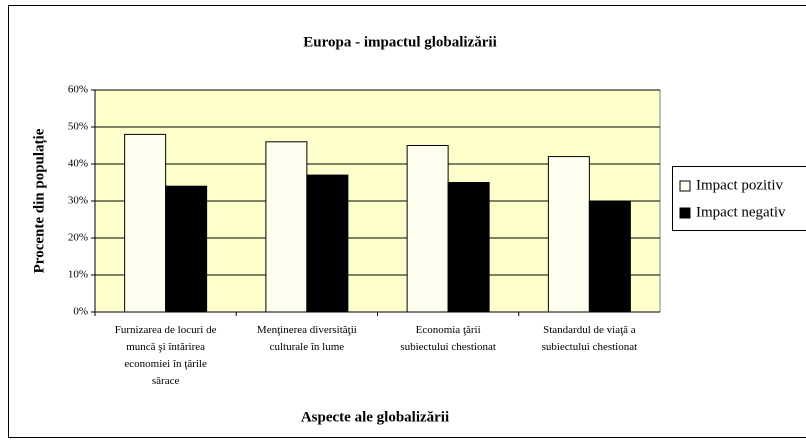 The width and height of the screenshot is (806, 446). Describe the element at coordinates (78, 164) in the screenshot. I see `y-tick-label: 40%` at that location.